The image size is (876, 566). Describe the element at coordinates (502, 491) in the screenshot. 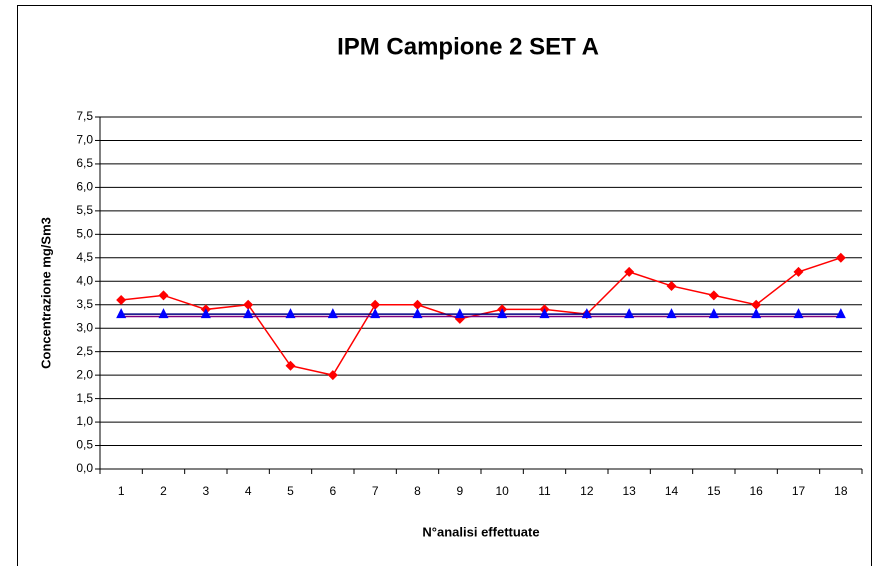

I see `x-tick-label: 10` at that location.